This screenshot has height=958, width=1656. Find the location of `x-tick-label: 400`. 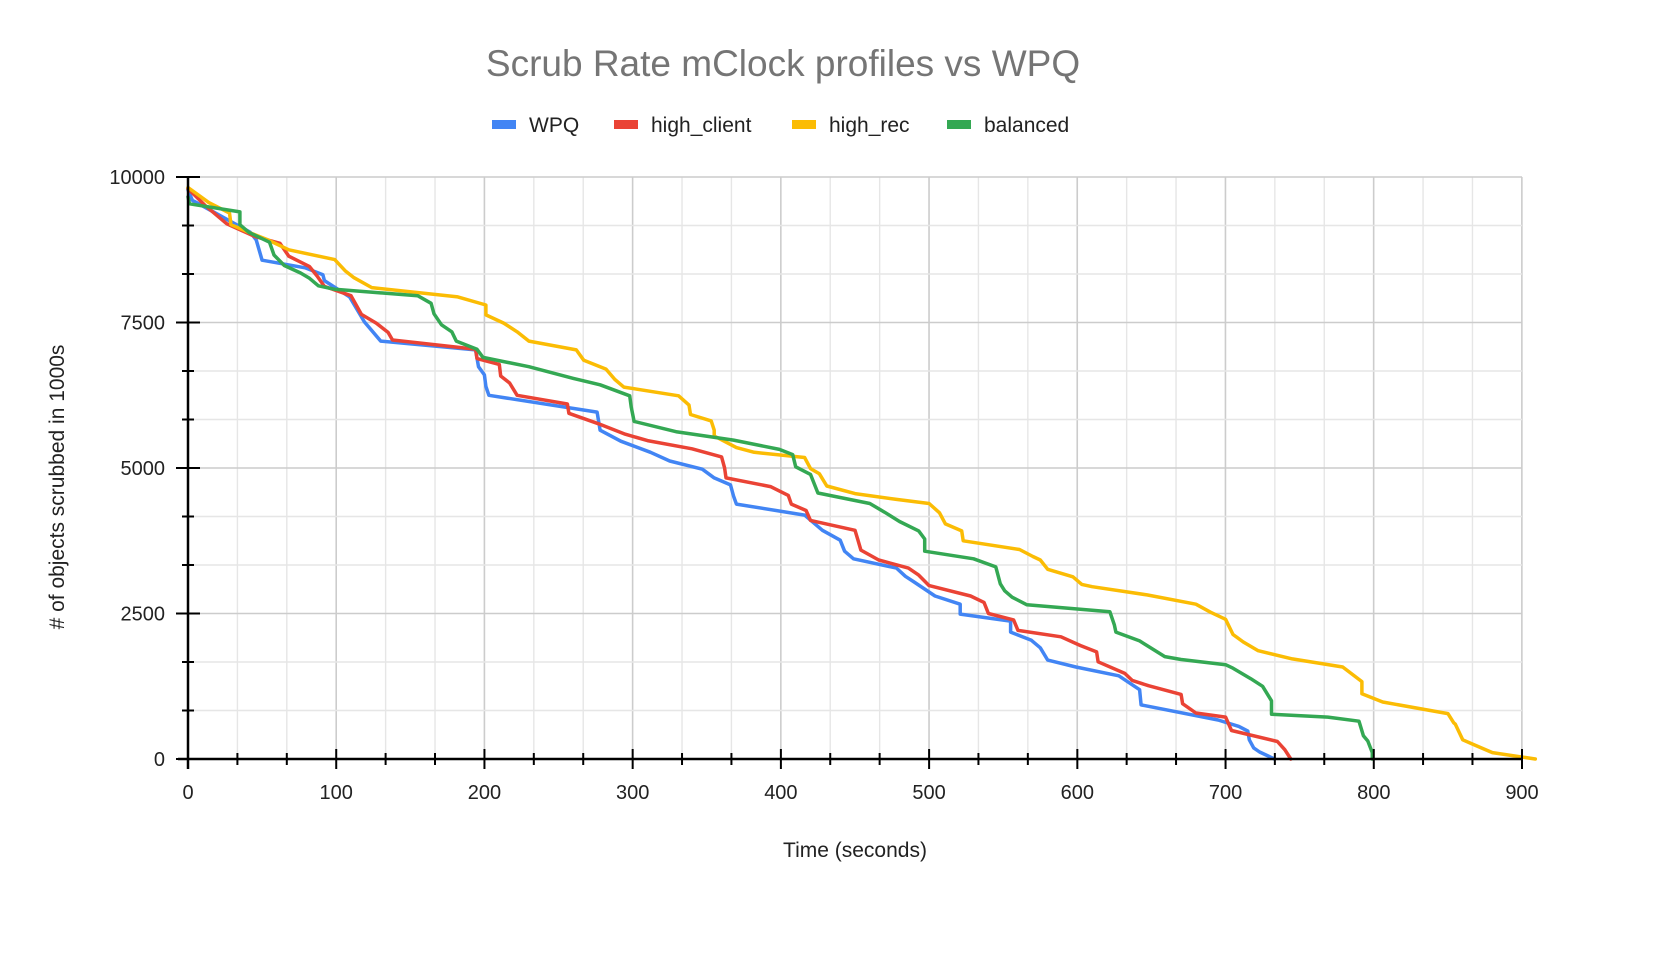

x-tick-label: 400 is located at coordinates (780, 793).